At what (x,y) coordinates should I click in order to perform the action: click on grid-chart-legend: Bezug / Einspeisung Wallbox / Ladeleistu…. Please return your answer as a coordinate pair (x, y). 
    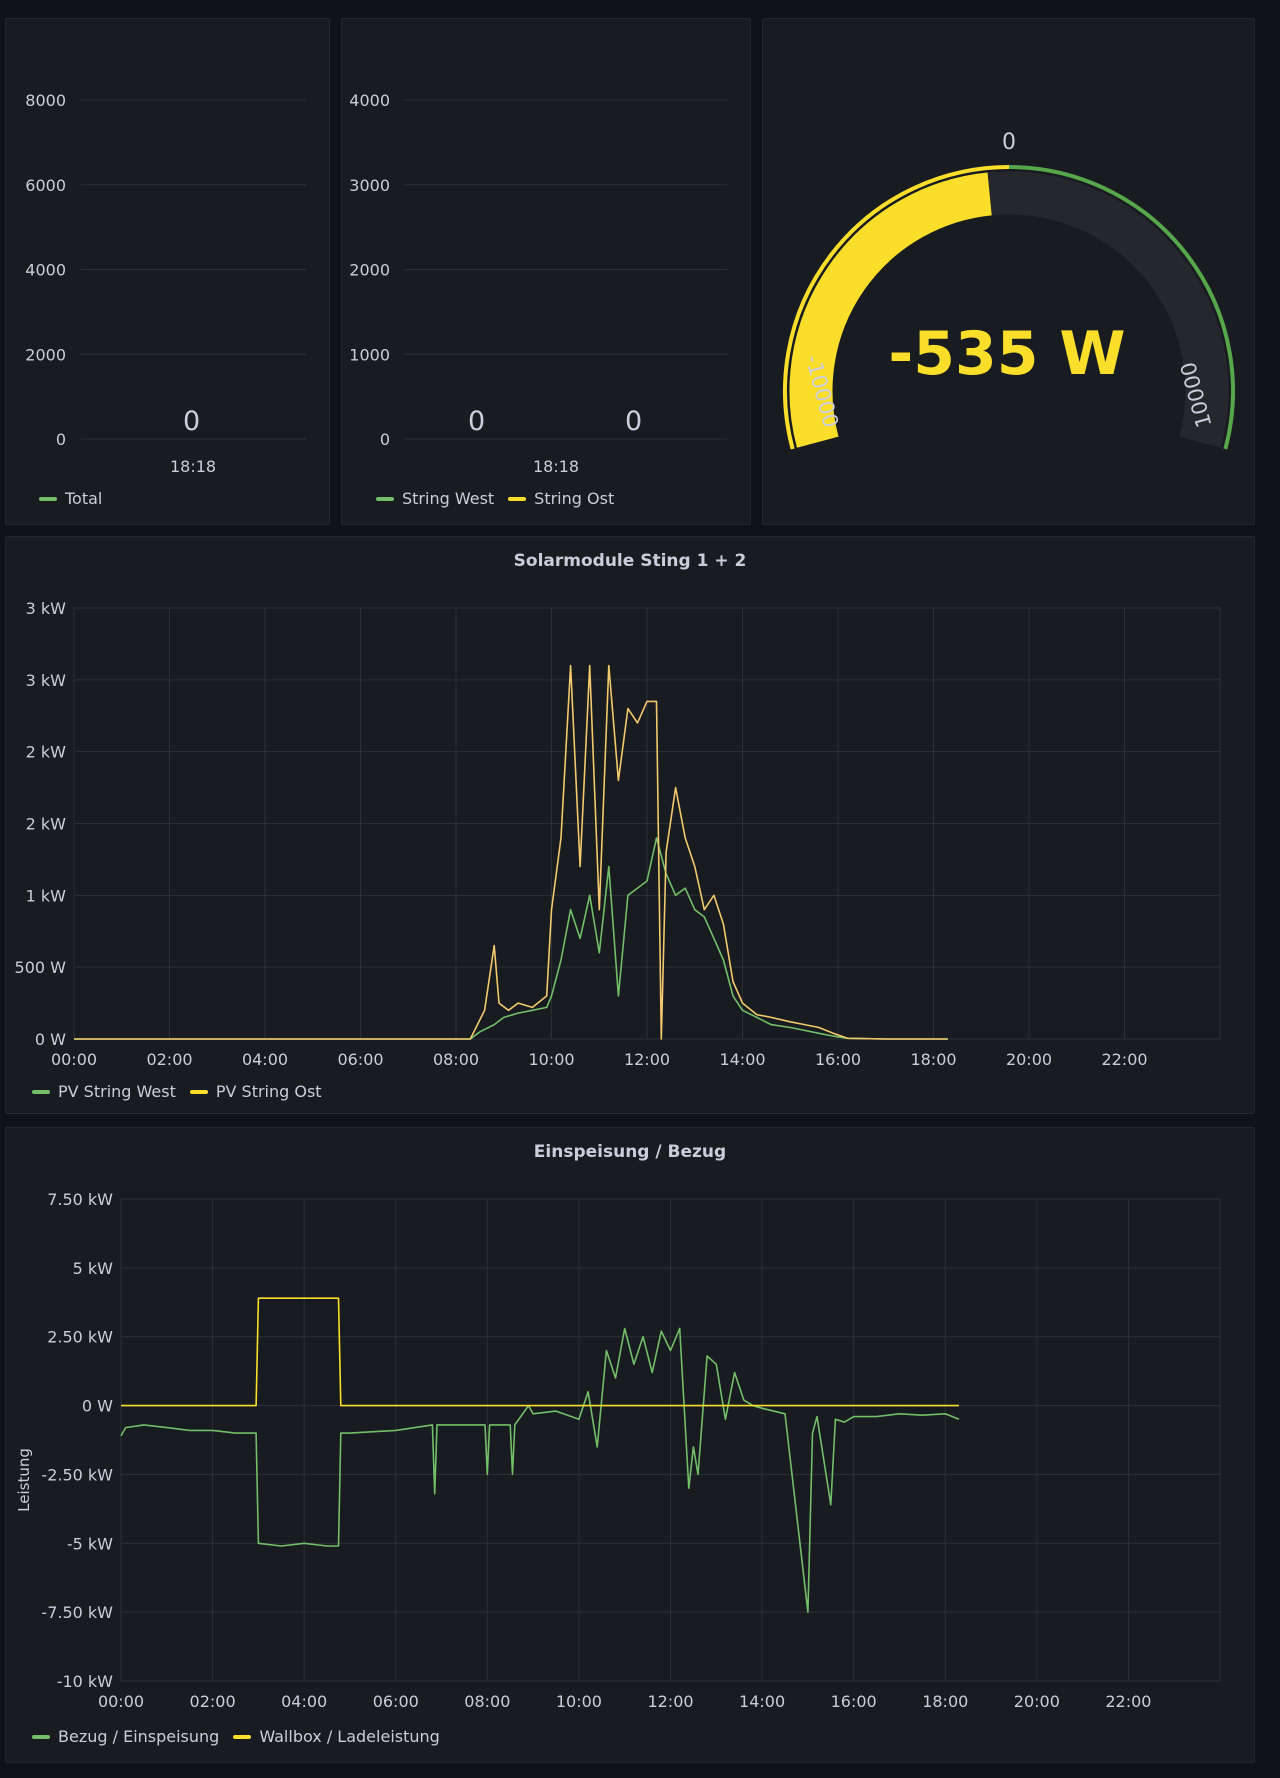
    Looking at the image, I should click on (236, 1736).